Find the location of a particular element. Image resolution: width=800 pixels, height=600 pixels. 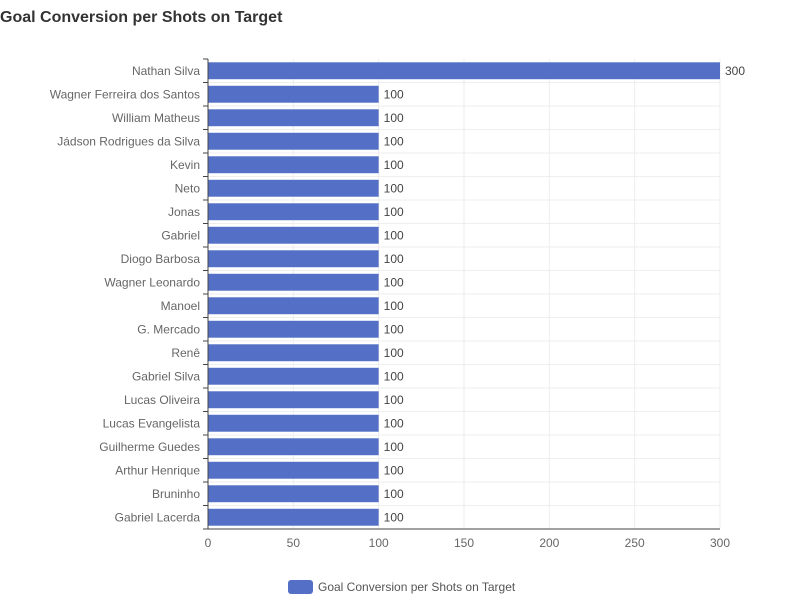

category-label: Jonas is located at coordinates (184, 212).